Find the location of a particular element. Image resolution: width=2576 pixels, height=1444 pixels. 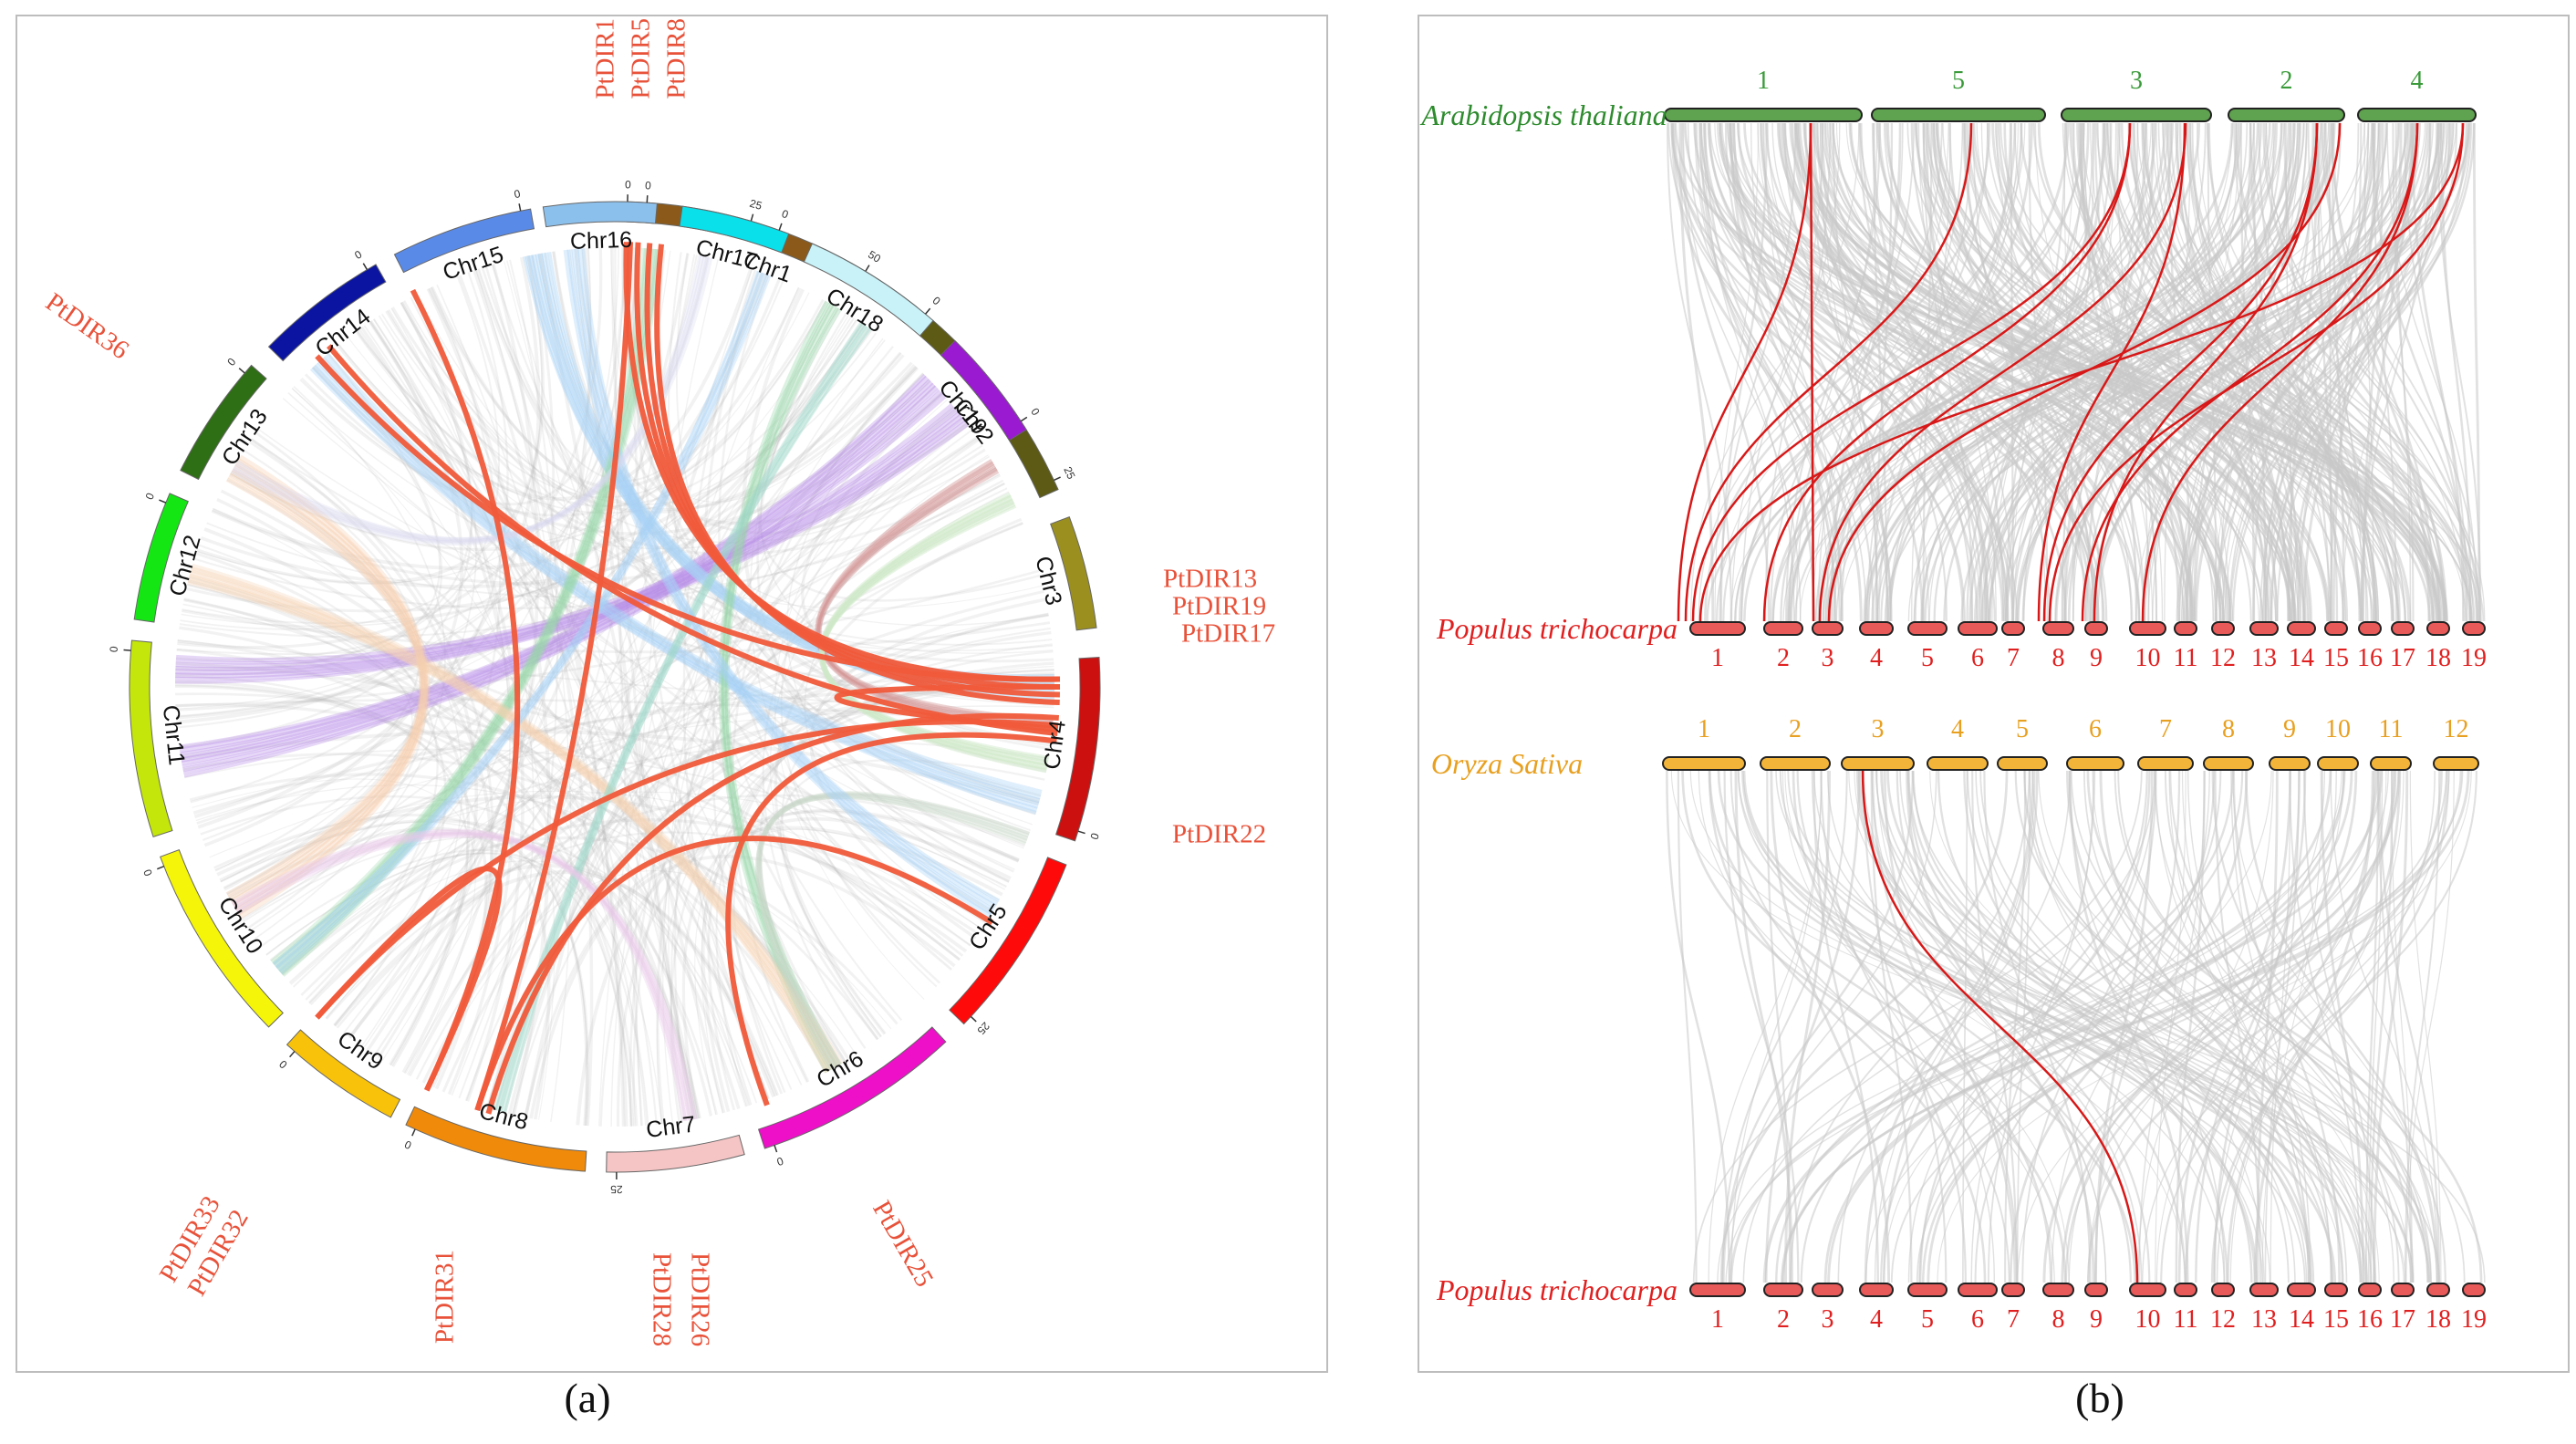

chromosome-arc-chr7 is located at coordinates (675, 1154).